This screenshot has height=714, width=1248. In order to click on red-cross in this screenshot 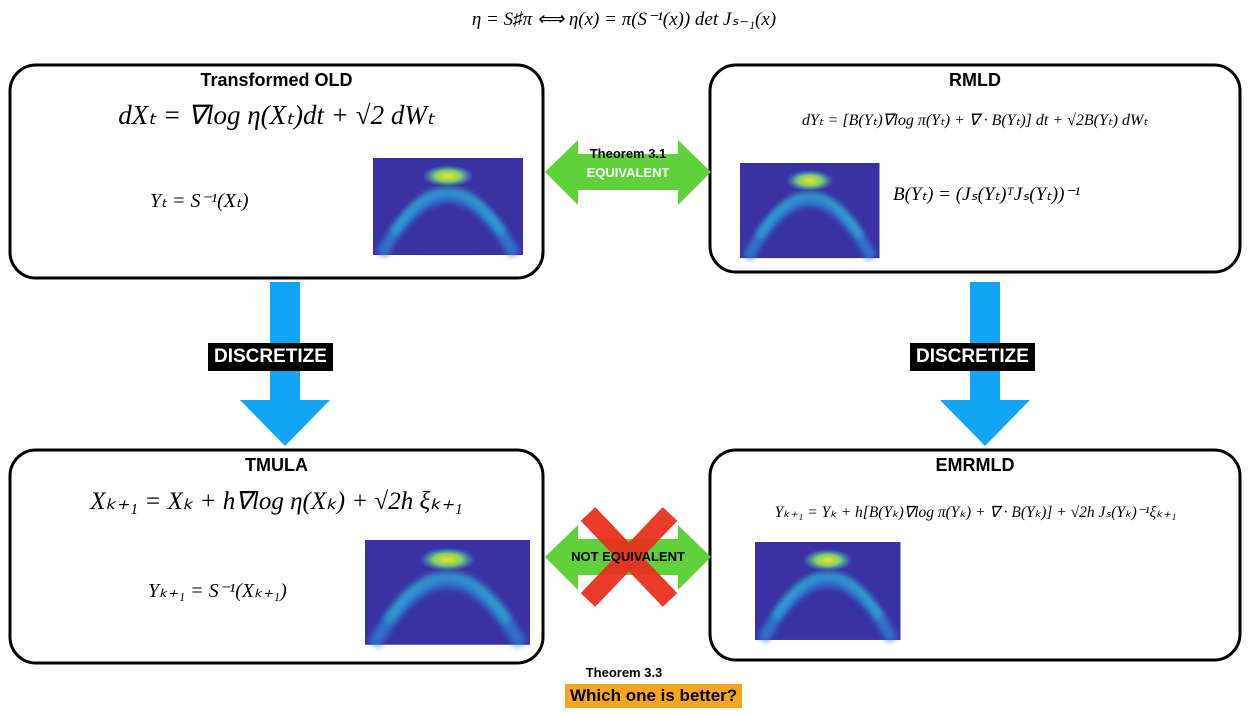, I will do `click(629, 557)`.